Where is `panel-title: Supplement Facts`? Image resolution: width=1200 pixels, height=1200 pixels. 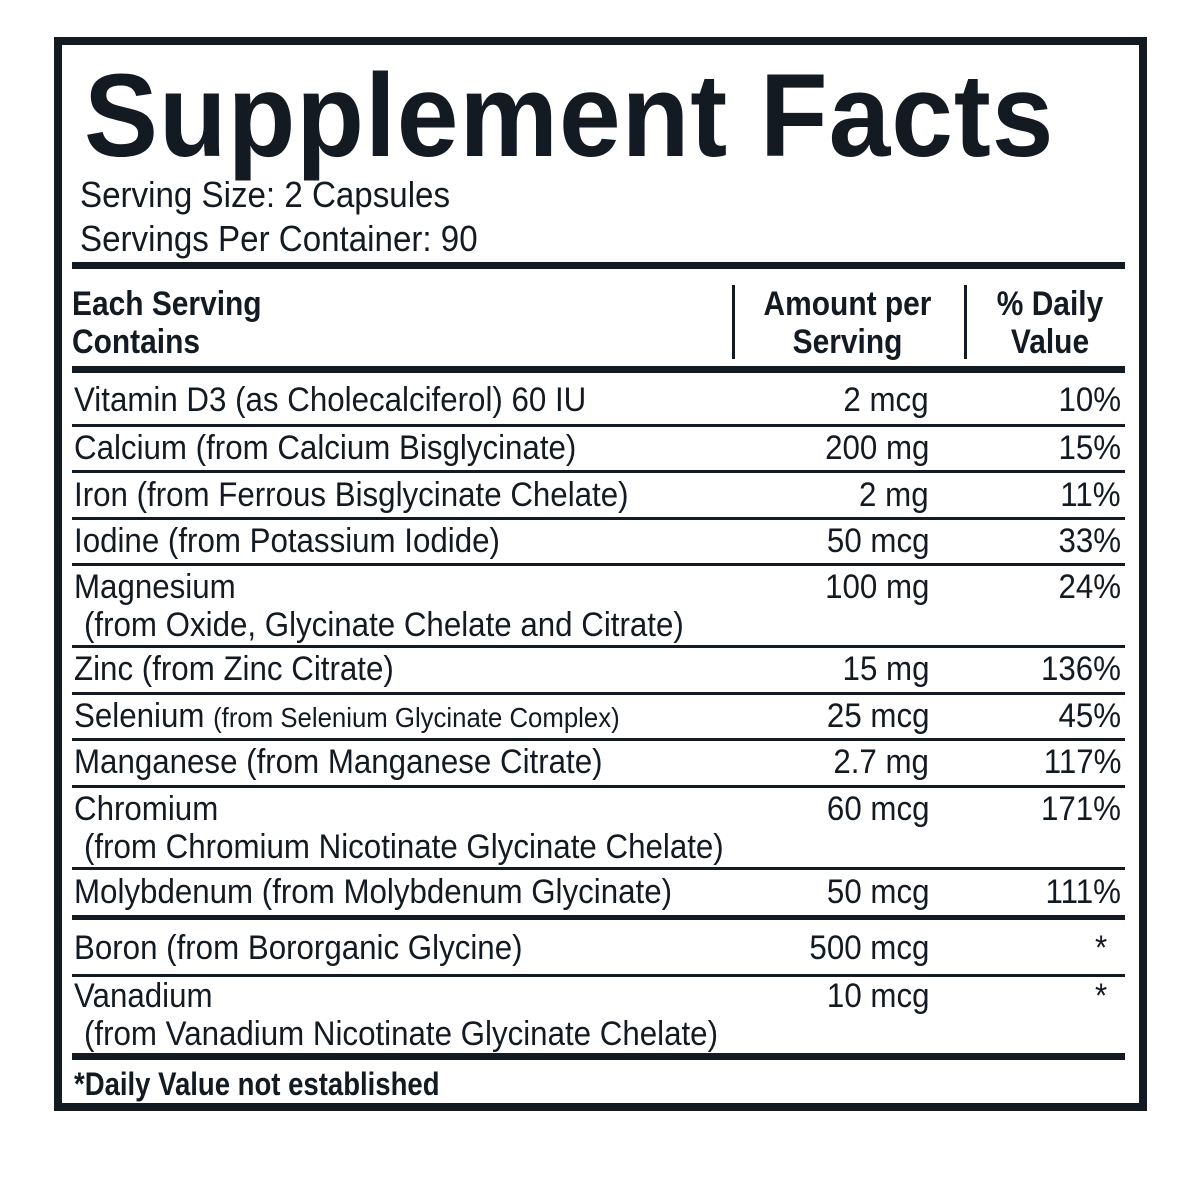
panel-title: Supplement Facts is located at coordinates (569, 116).